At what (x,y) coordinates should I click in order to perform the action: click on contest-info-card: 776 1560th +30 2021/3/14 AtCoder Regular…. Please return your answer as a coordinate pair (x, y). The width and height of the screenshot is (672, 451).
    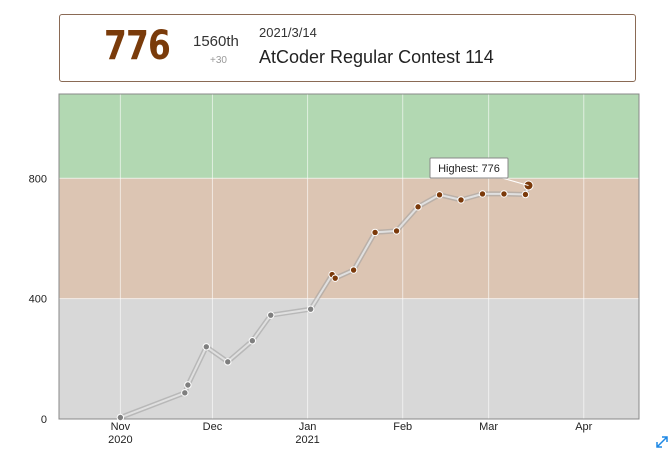
    Looking at the image, I should click on (347, 48).